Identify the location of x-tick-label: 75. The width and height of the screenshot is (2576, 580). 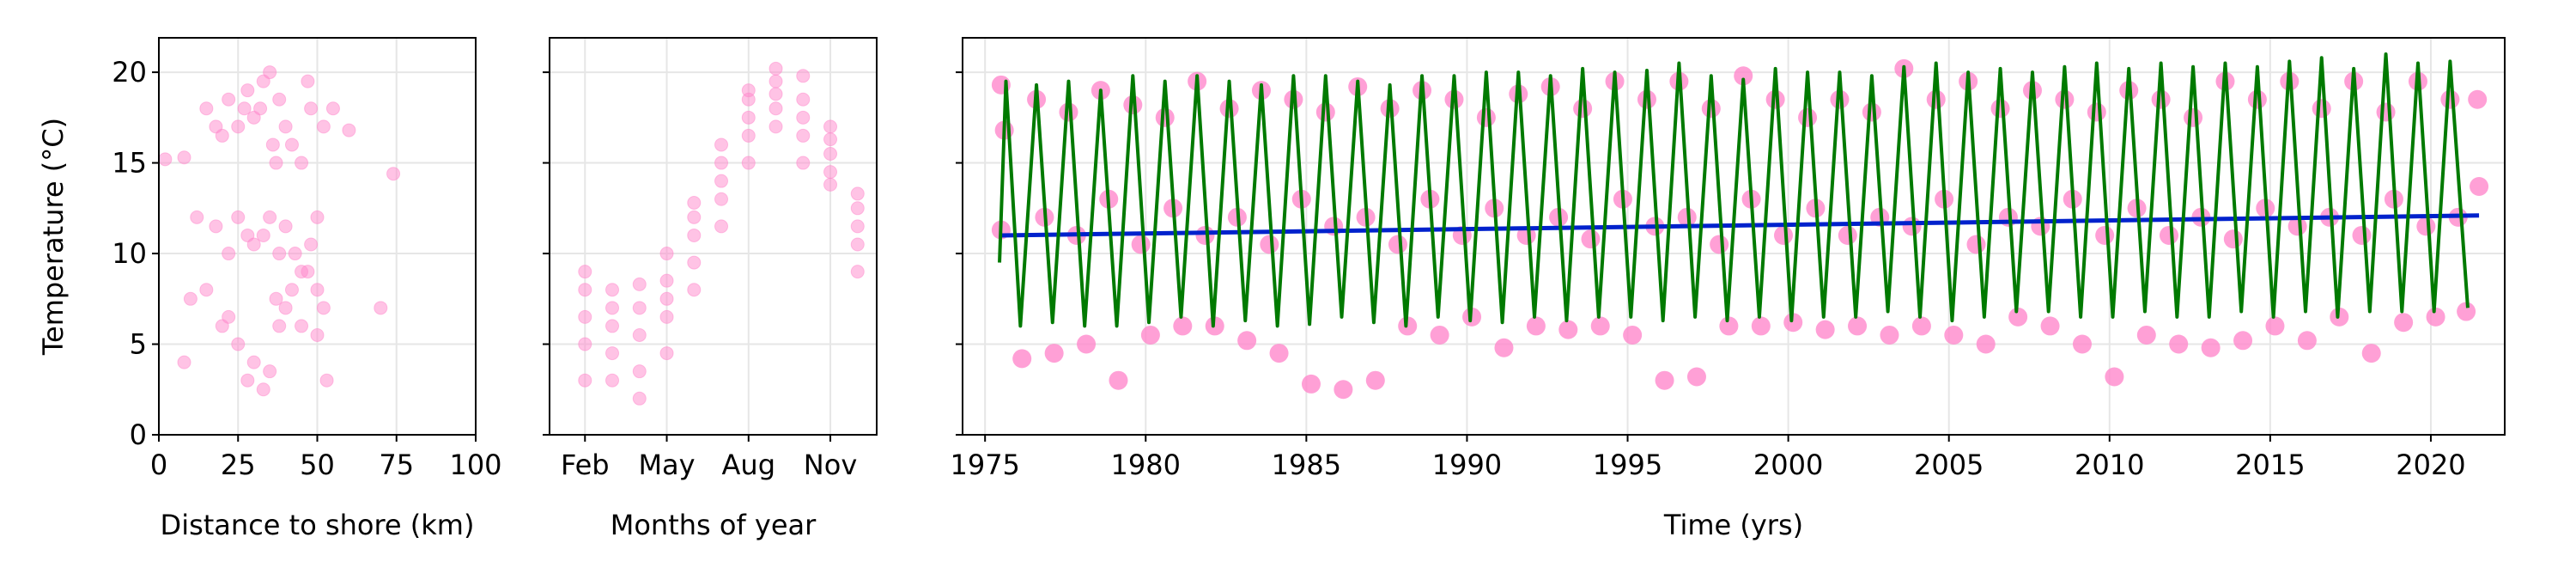
(397, 465).